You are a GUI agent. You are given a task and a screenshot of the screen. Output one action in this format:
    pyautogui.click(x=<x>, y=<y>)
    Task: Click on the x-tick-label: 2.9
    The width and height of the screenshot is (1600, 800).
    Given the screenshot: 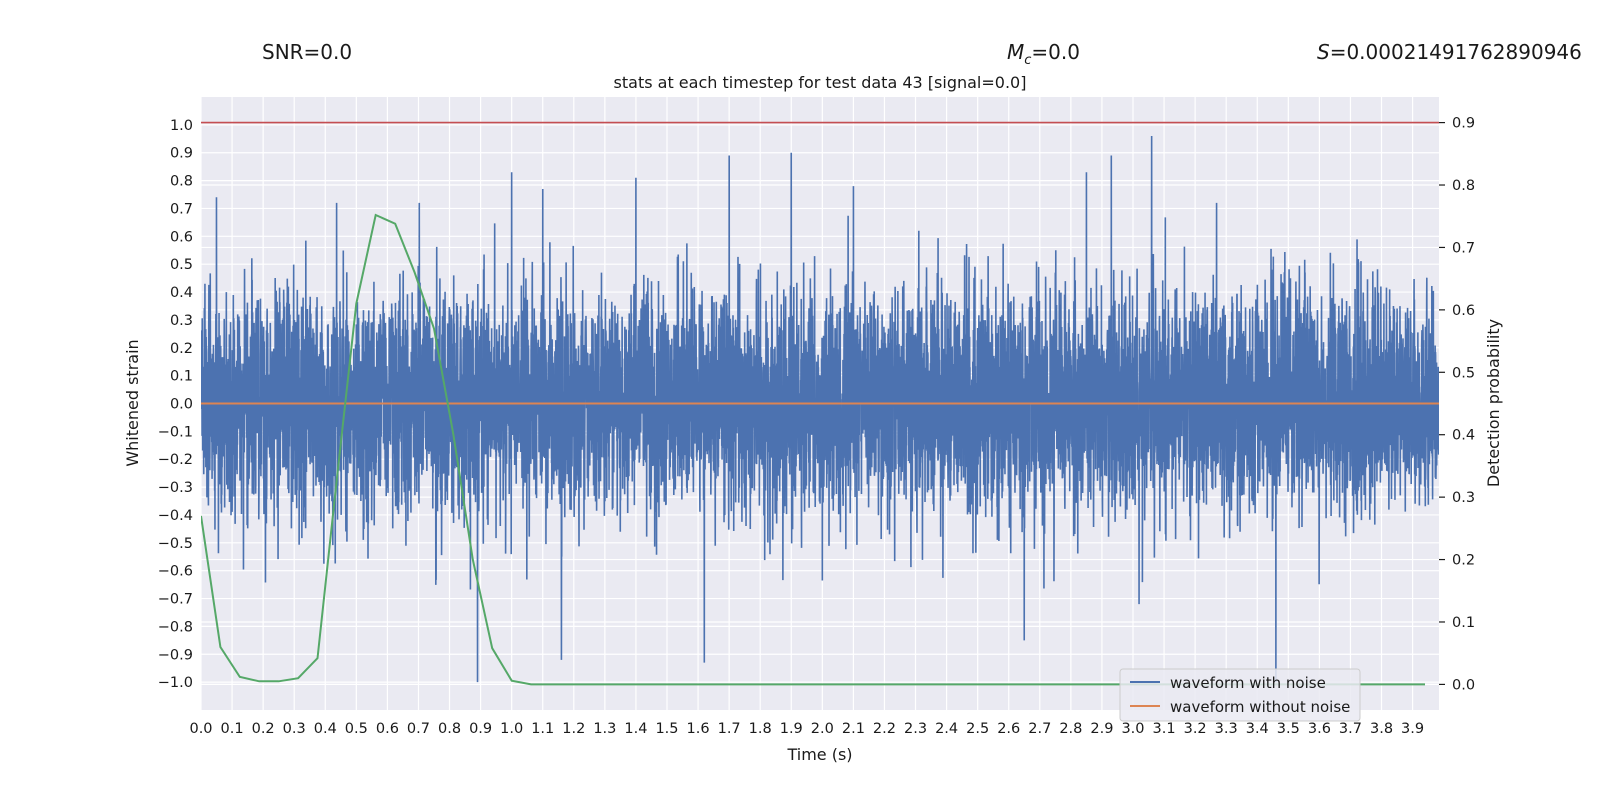 What is the action you would take?
    pyautogui.click(x=1101, y=729)
    